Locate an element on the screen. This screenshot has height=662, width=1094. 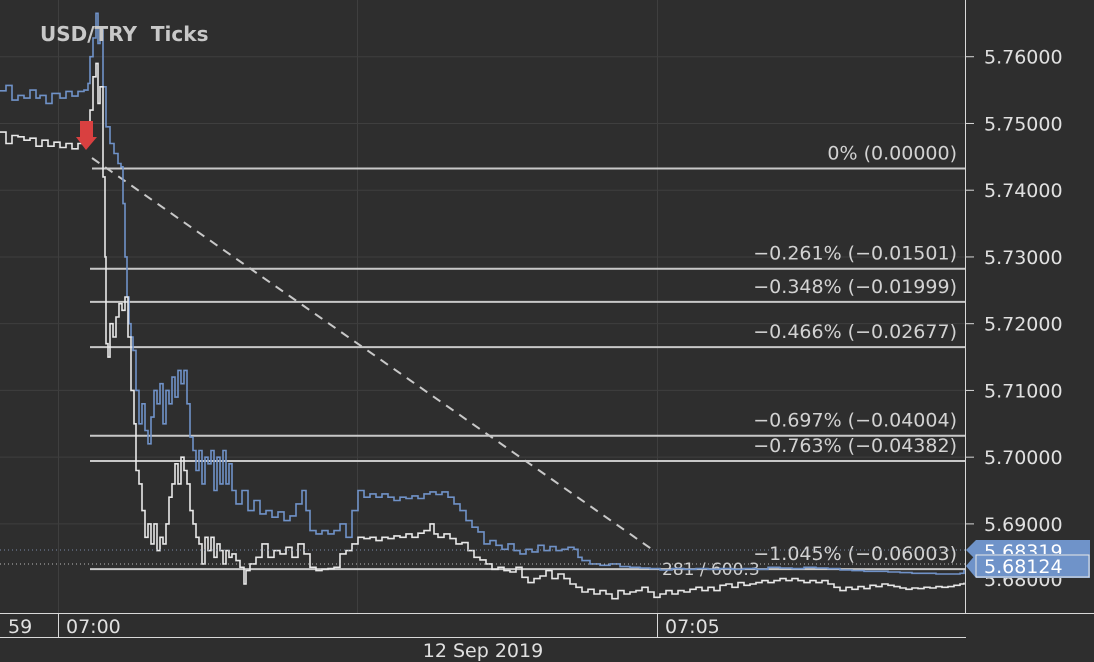
fib-level-label: 0% (0.00000) is located at coordinates (892, 154).